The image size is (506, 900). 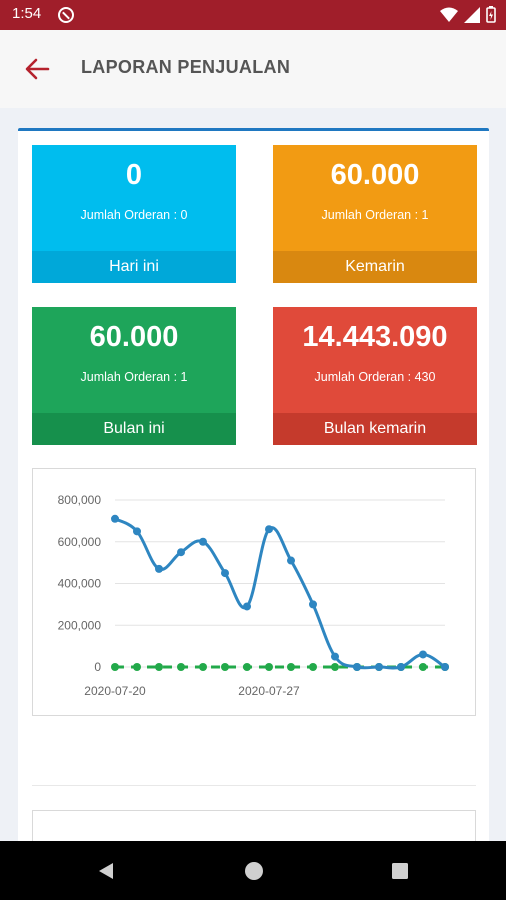 I want to click on tile-order-count: Jumlah Orderan : 0, so click(x=134, y=215).